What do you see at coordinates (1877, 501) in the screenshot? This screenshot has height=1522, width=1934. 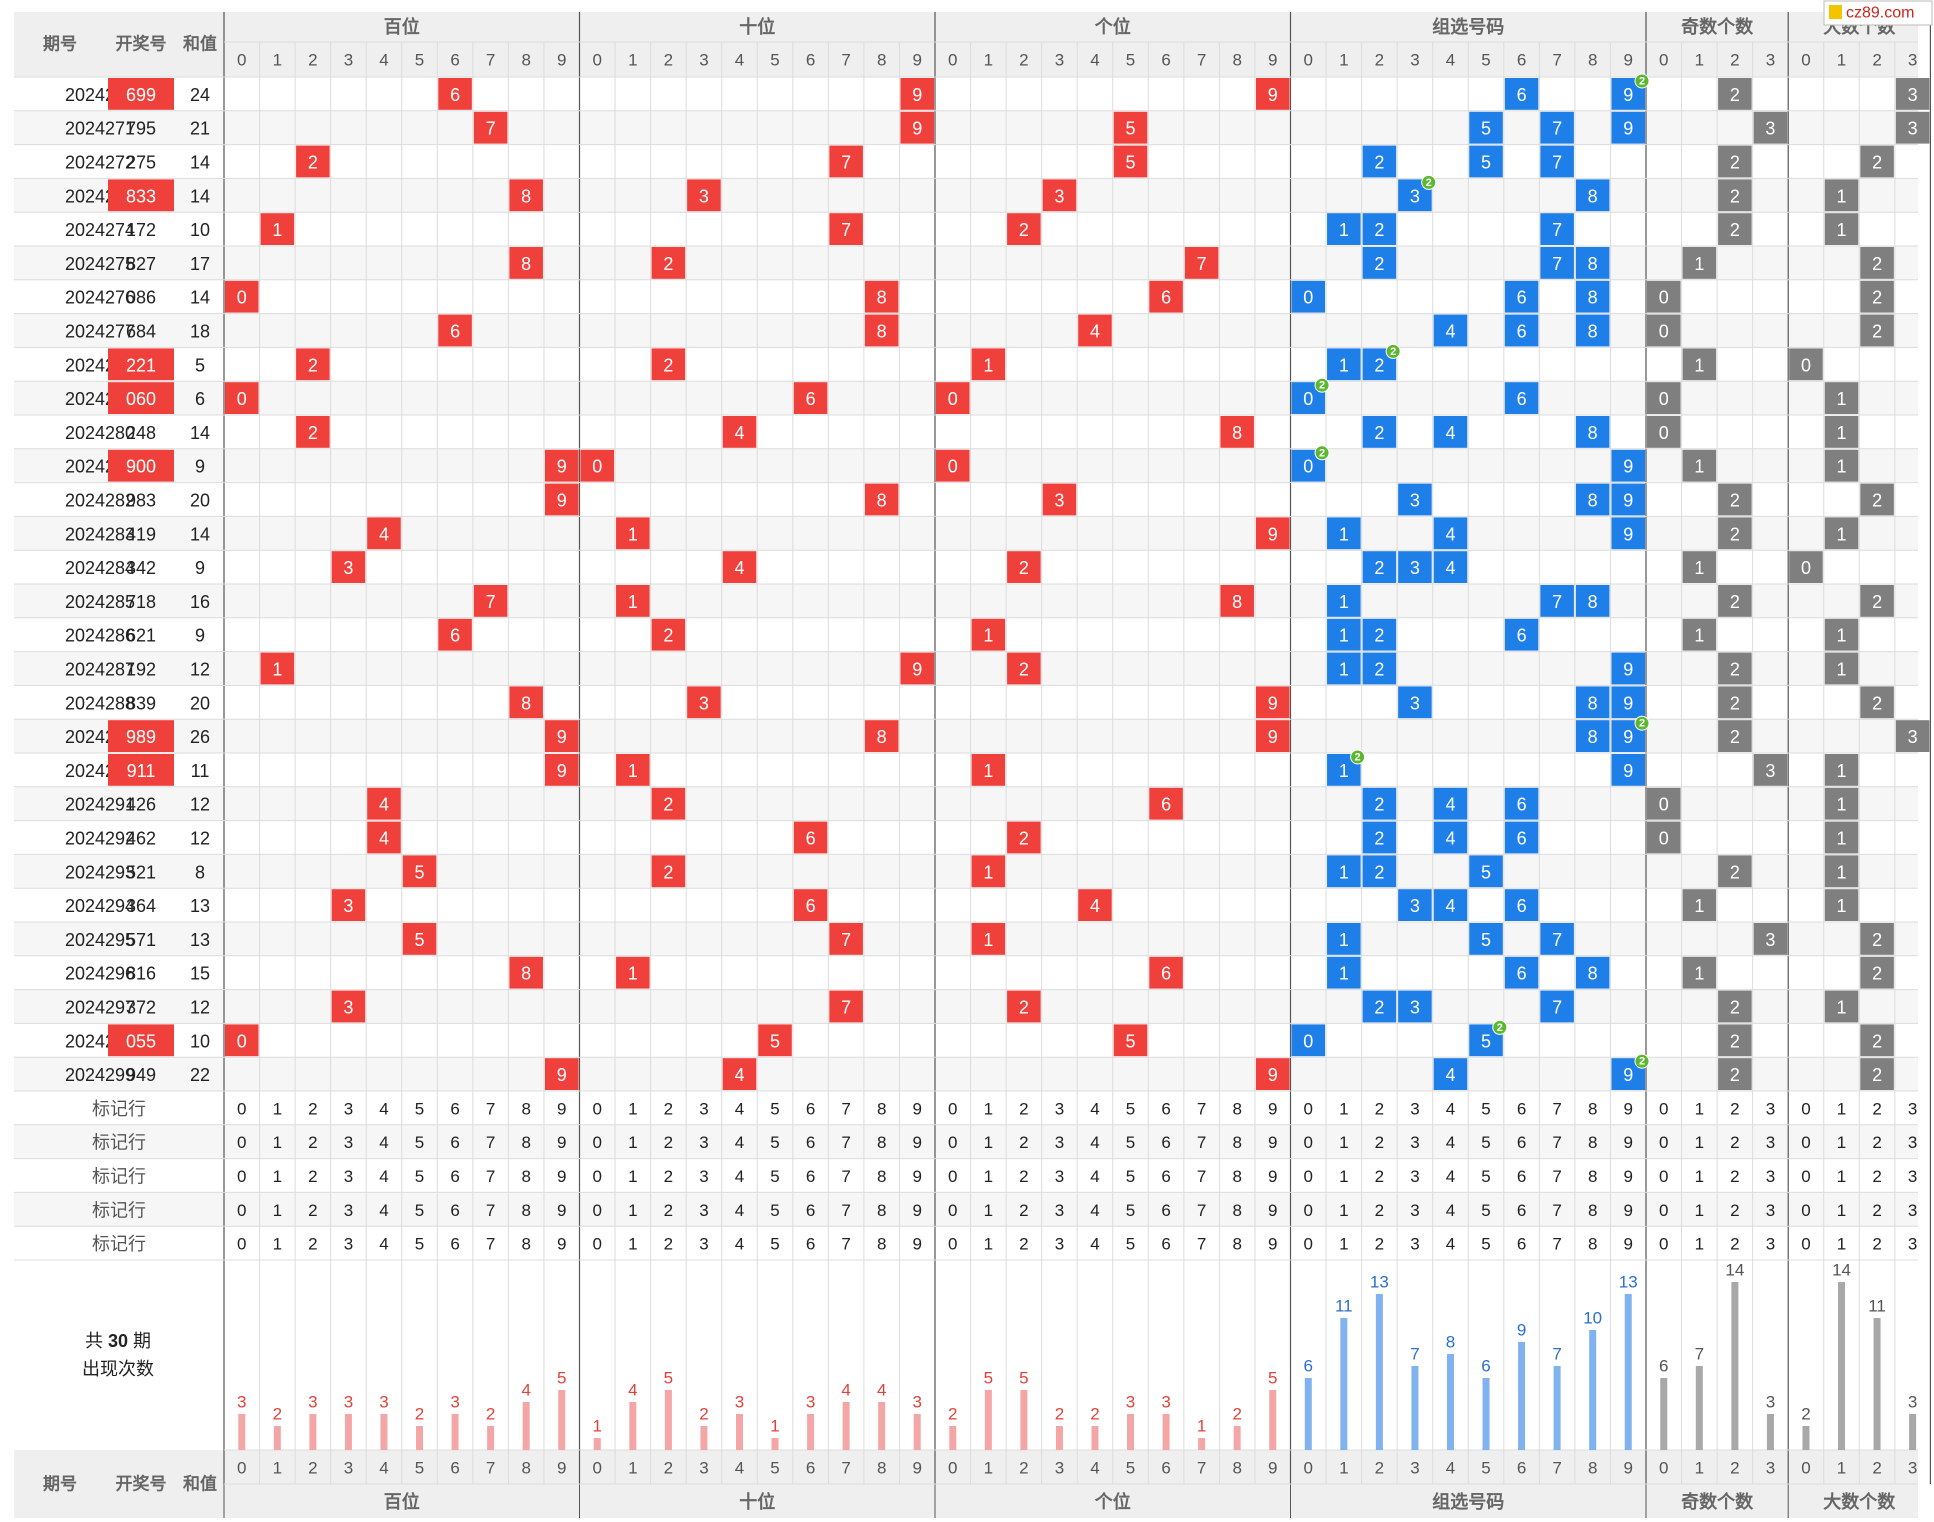 I see `big-count-ball-label: 2` at bounding box center [1877, 501].